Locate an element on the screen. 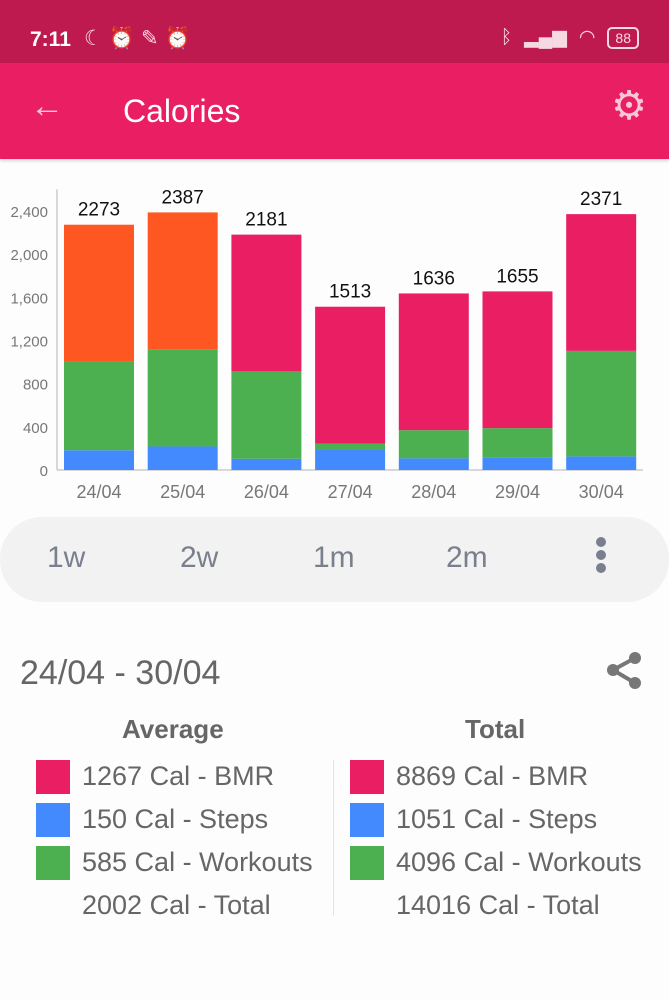 The height and width of the screenshot is (1000, 669). wifi-icon: ◠ is located at coordinates (587, 37).